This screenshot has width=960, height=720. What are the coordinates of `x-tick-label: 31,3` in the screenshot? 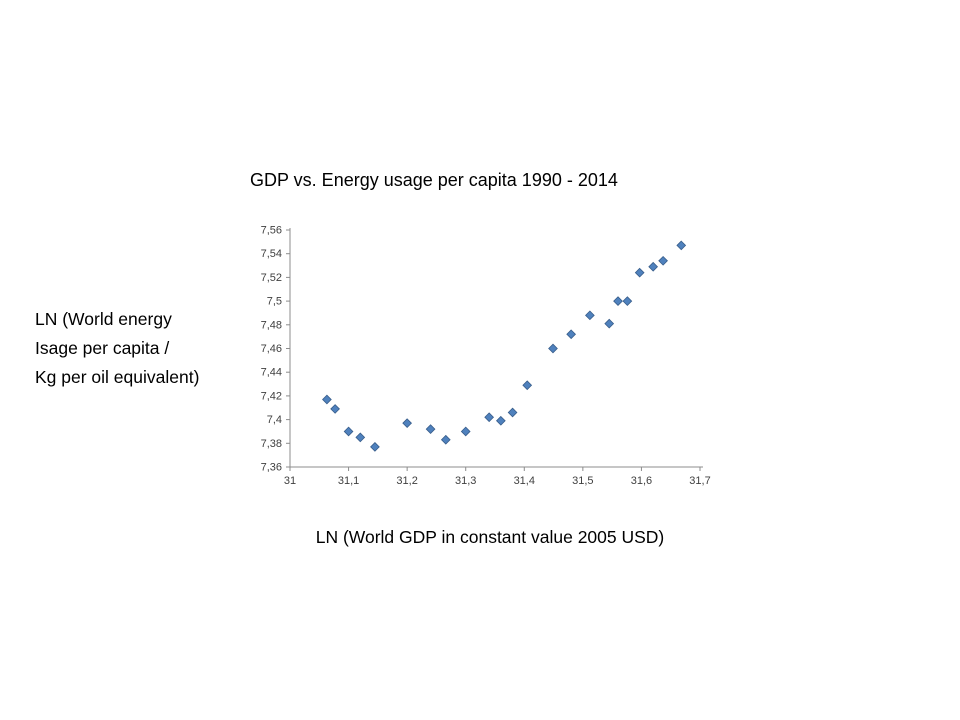 It's located at (465, 481).